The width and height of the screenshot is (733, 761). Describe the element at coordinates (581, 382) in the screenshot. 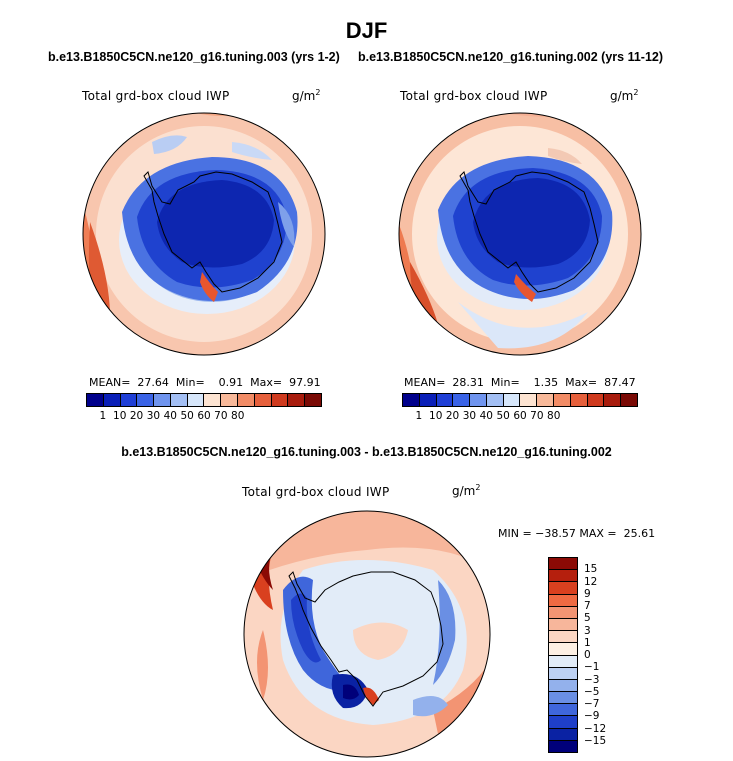

I see `panel2-max-label: Max=` at that location.